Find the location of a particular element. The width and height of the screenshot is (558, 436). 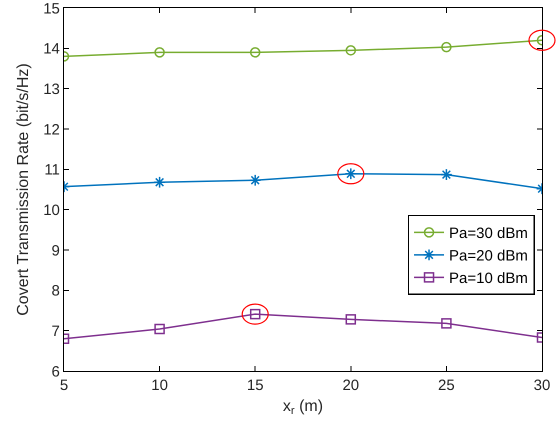

y-tick-label: 6 is located at coordinates (56, 371).